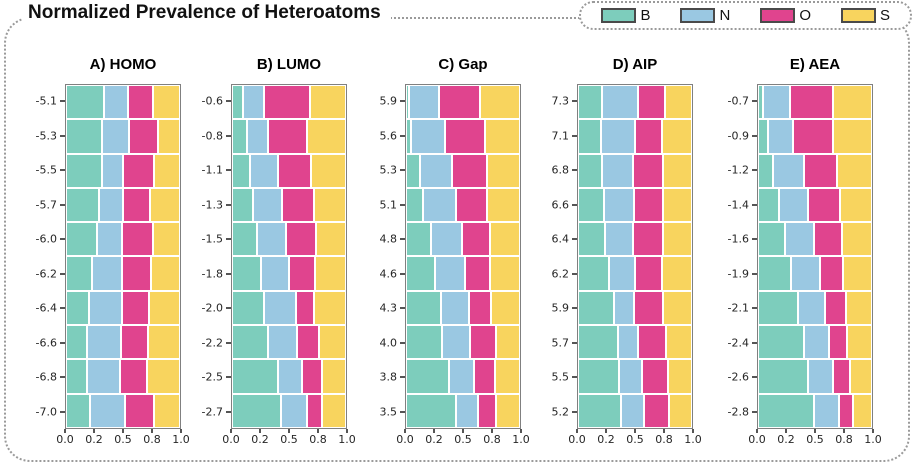  I want to click on stacked-bar-5.9, so click(463, 102).